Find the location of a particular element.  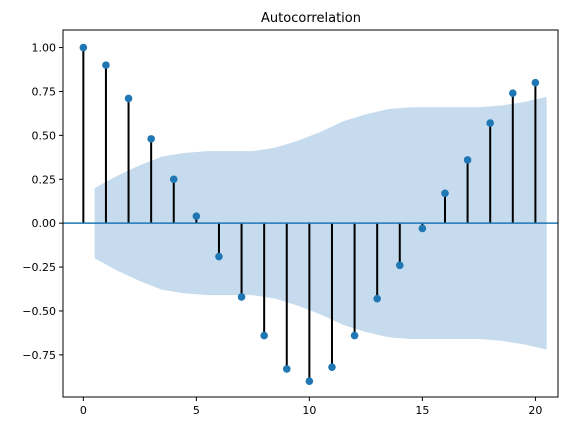

y-tick-label-4: 0.00 is located at coordinates (44, 223).